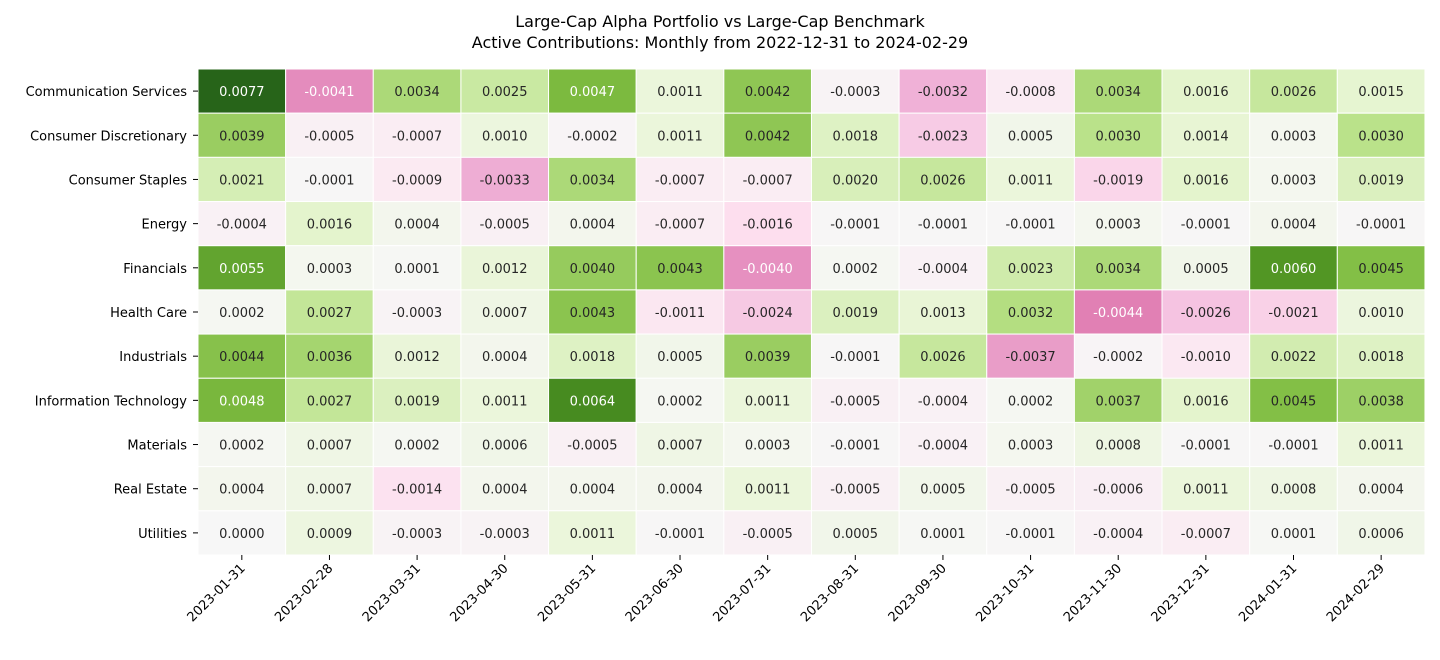 Image resolution: width=1440 pixels, height=660 pixels. I want to click on cell-value-label: 0.0026, so click(943, 357).